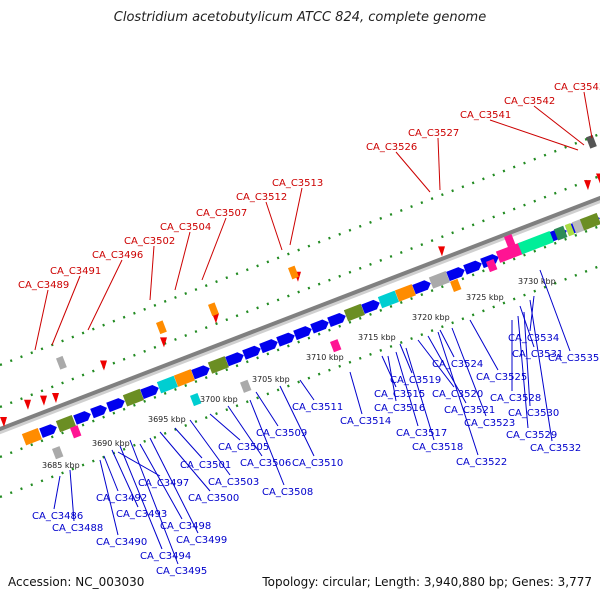 The width and height of the screenshot is (600, 600). I want to click on gene-label-lower: CA_C3524, so click(457, 364).